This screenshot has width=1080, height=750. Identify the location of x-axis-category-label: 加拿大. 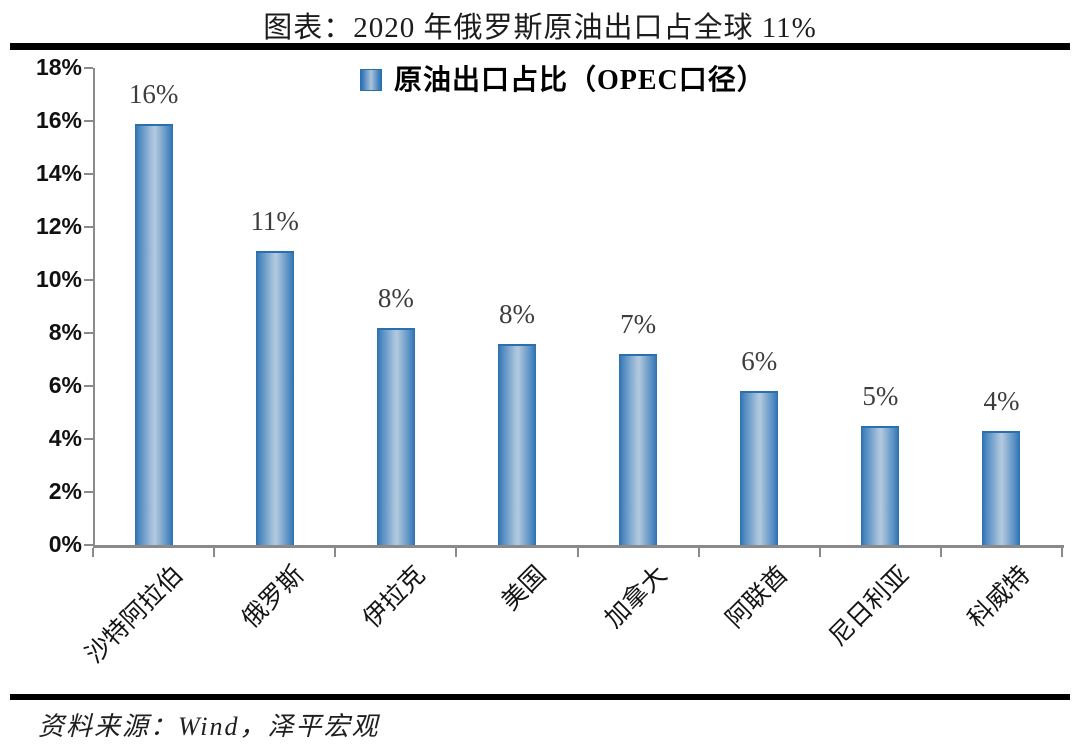
(636, 597).